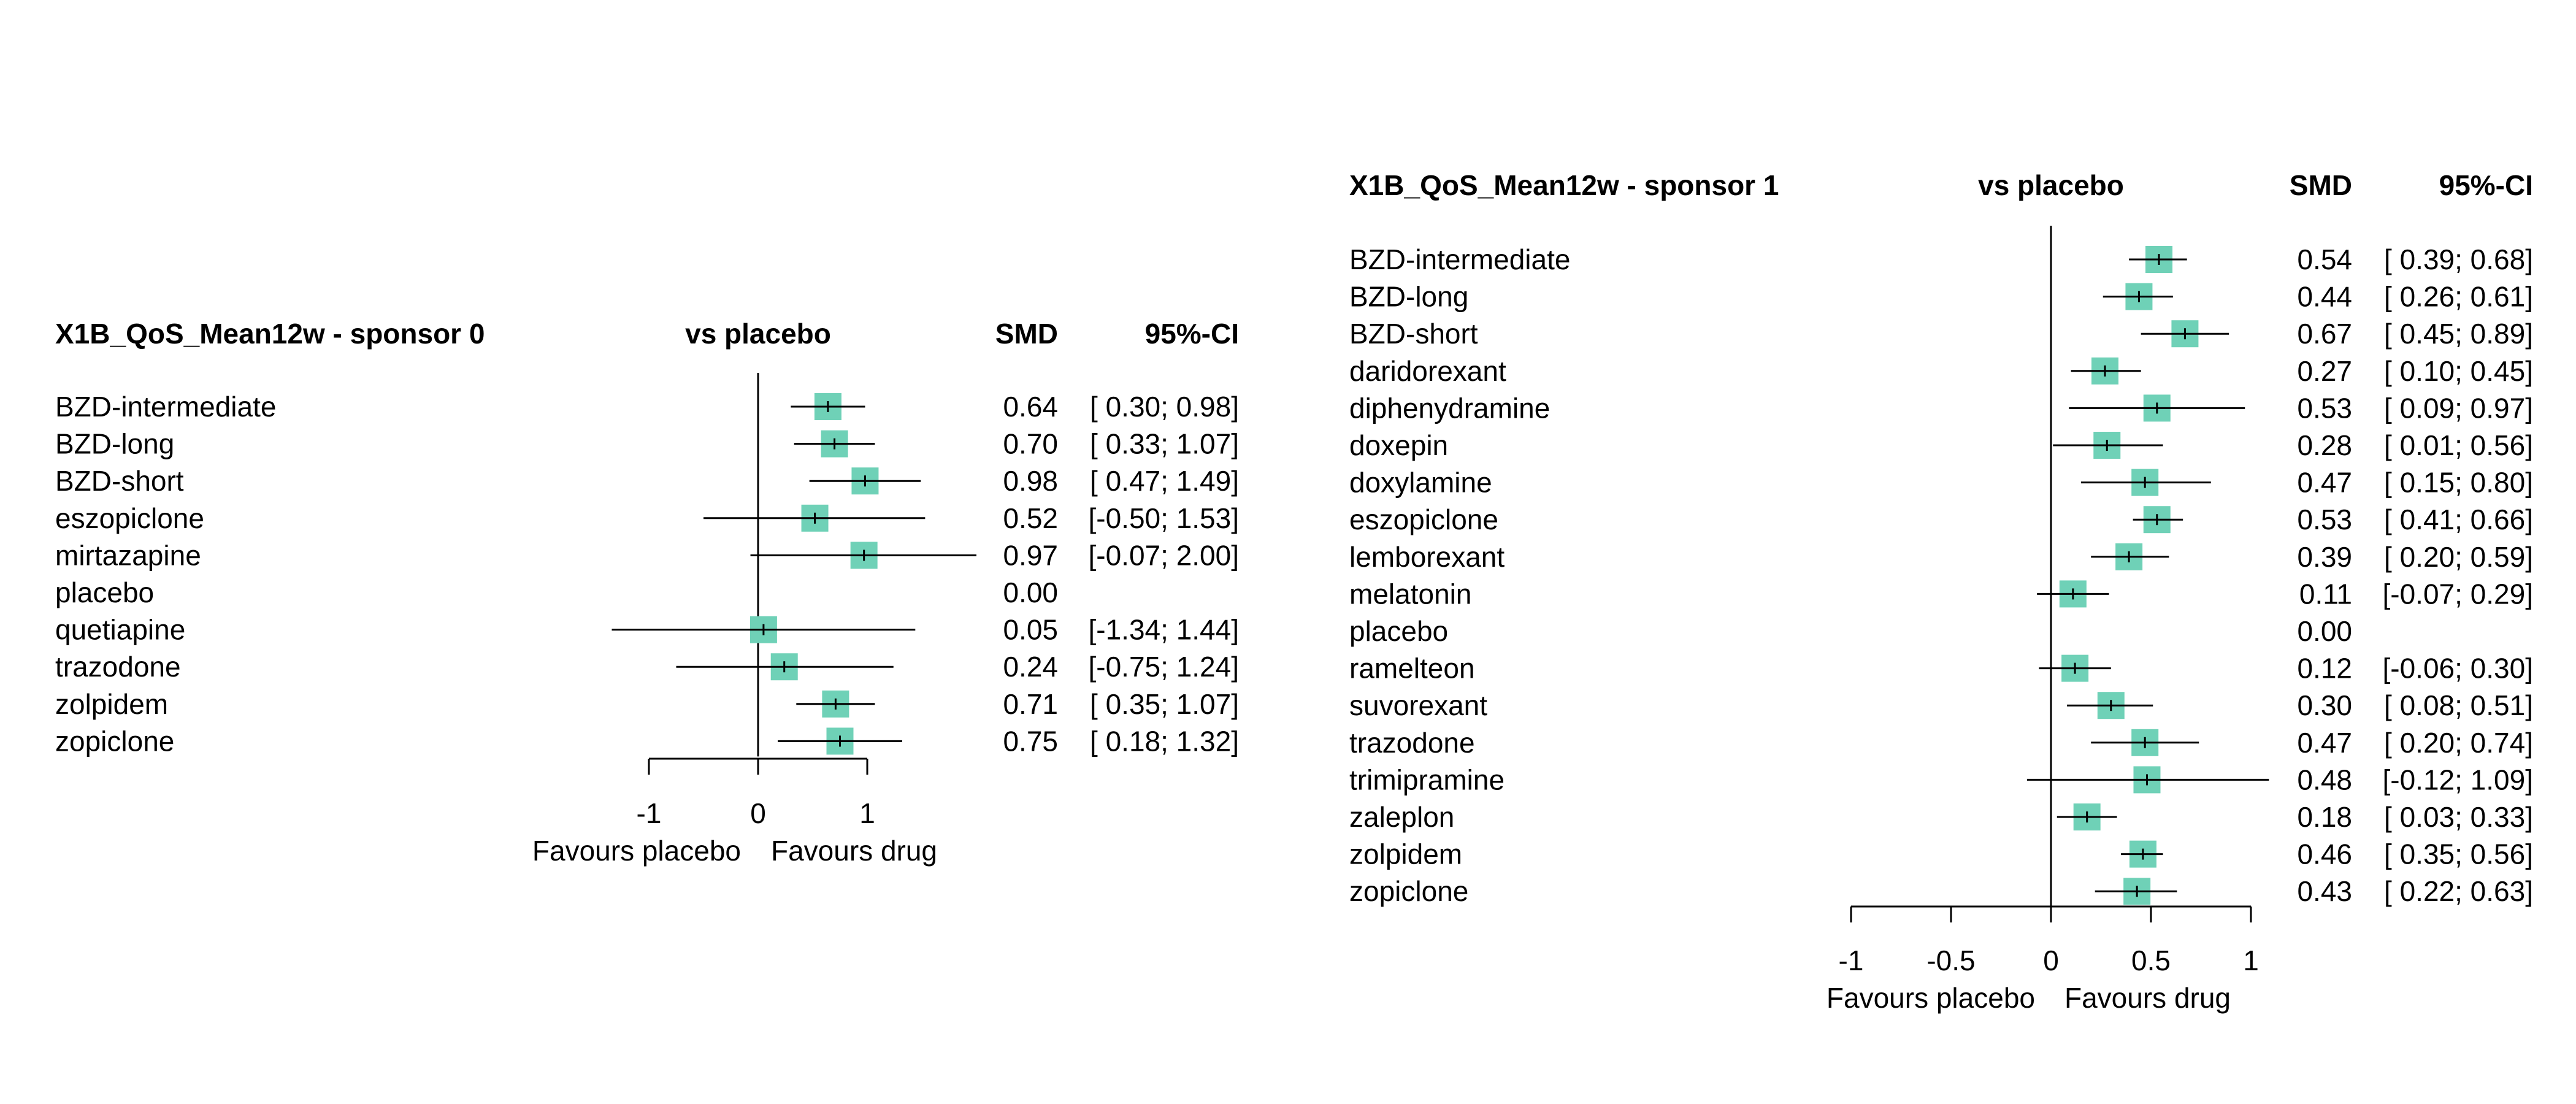 This screenshot has height=1104, width=2576. Describe the element at coordinates (1941, 779) in the screenshot. I see `treatment-row: trimipramine 0.48 [-0.12; 1.09]` at that location.